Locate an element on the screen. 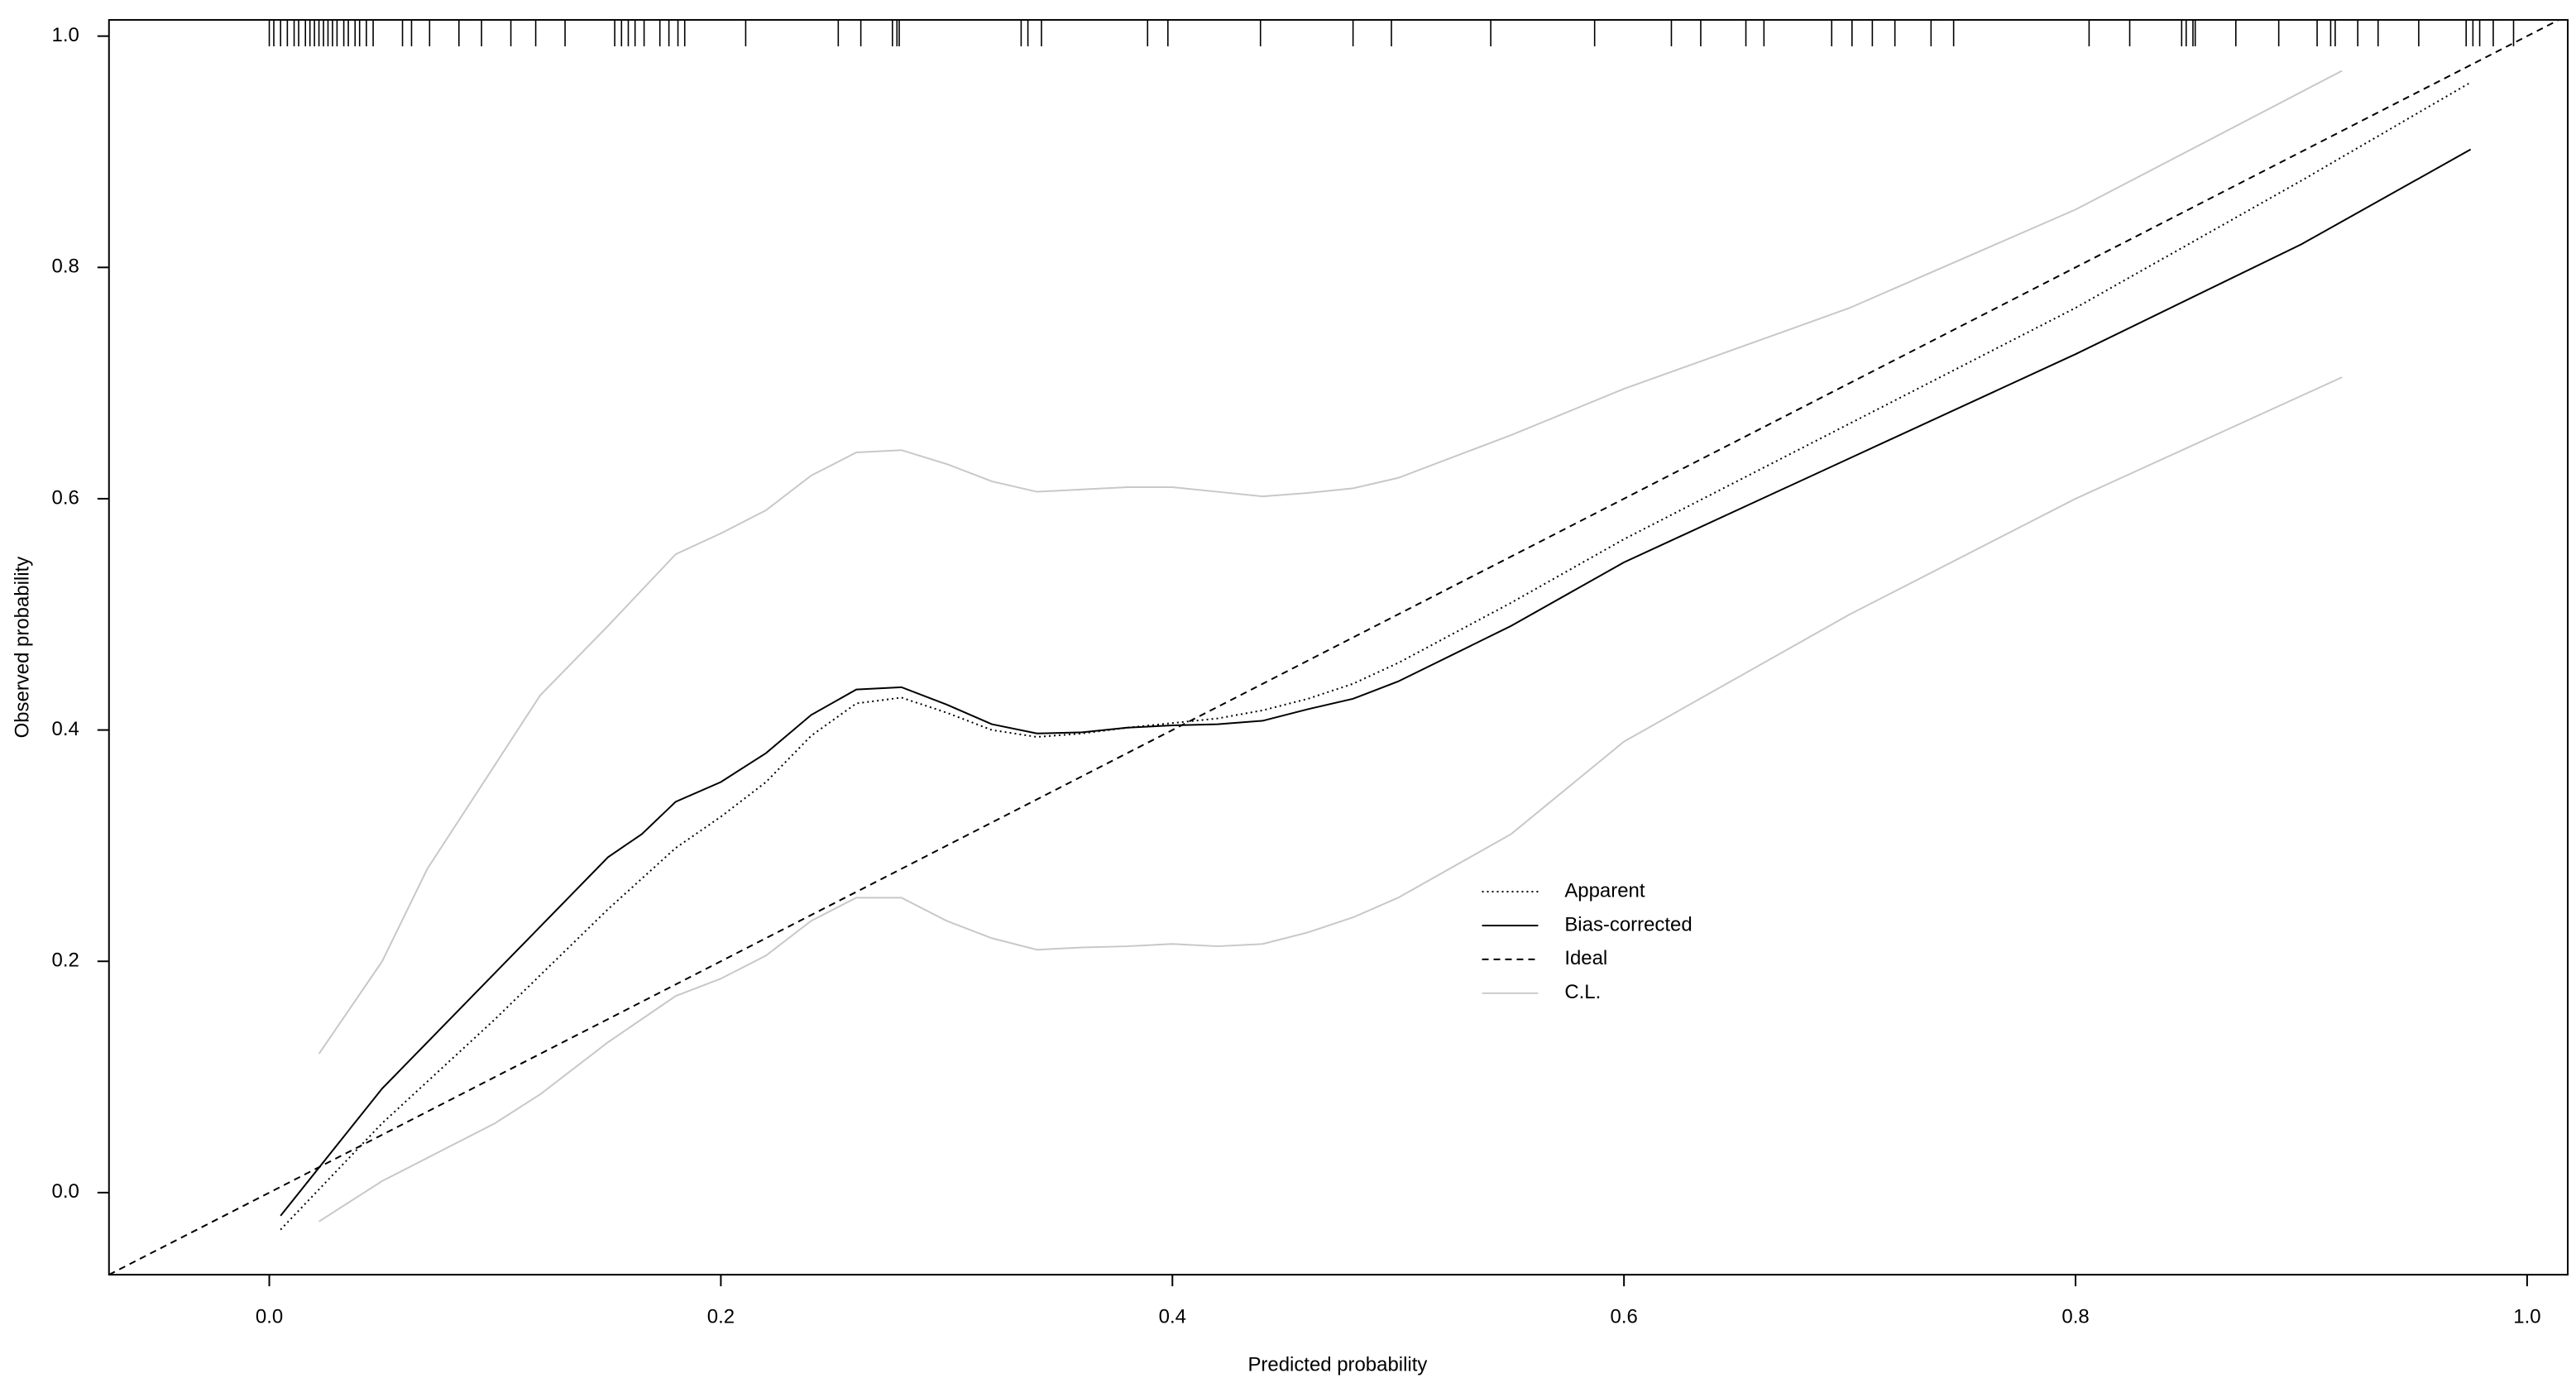 The width and height of the screenshot is (2576, 1397). x-tick-label: 0.6 is located at coordinates (1624, 1316).